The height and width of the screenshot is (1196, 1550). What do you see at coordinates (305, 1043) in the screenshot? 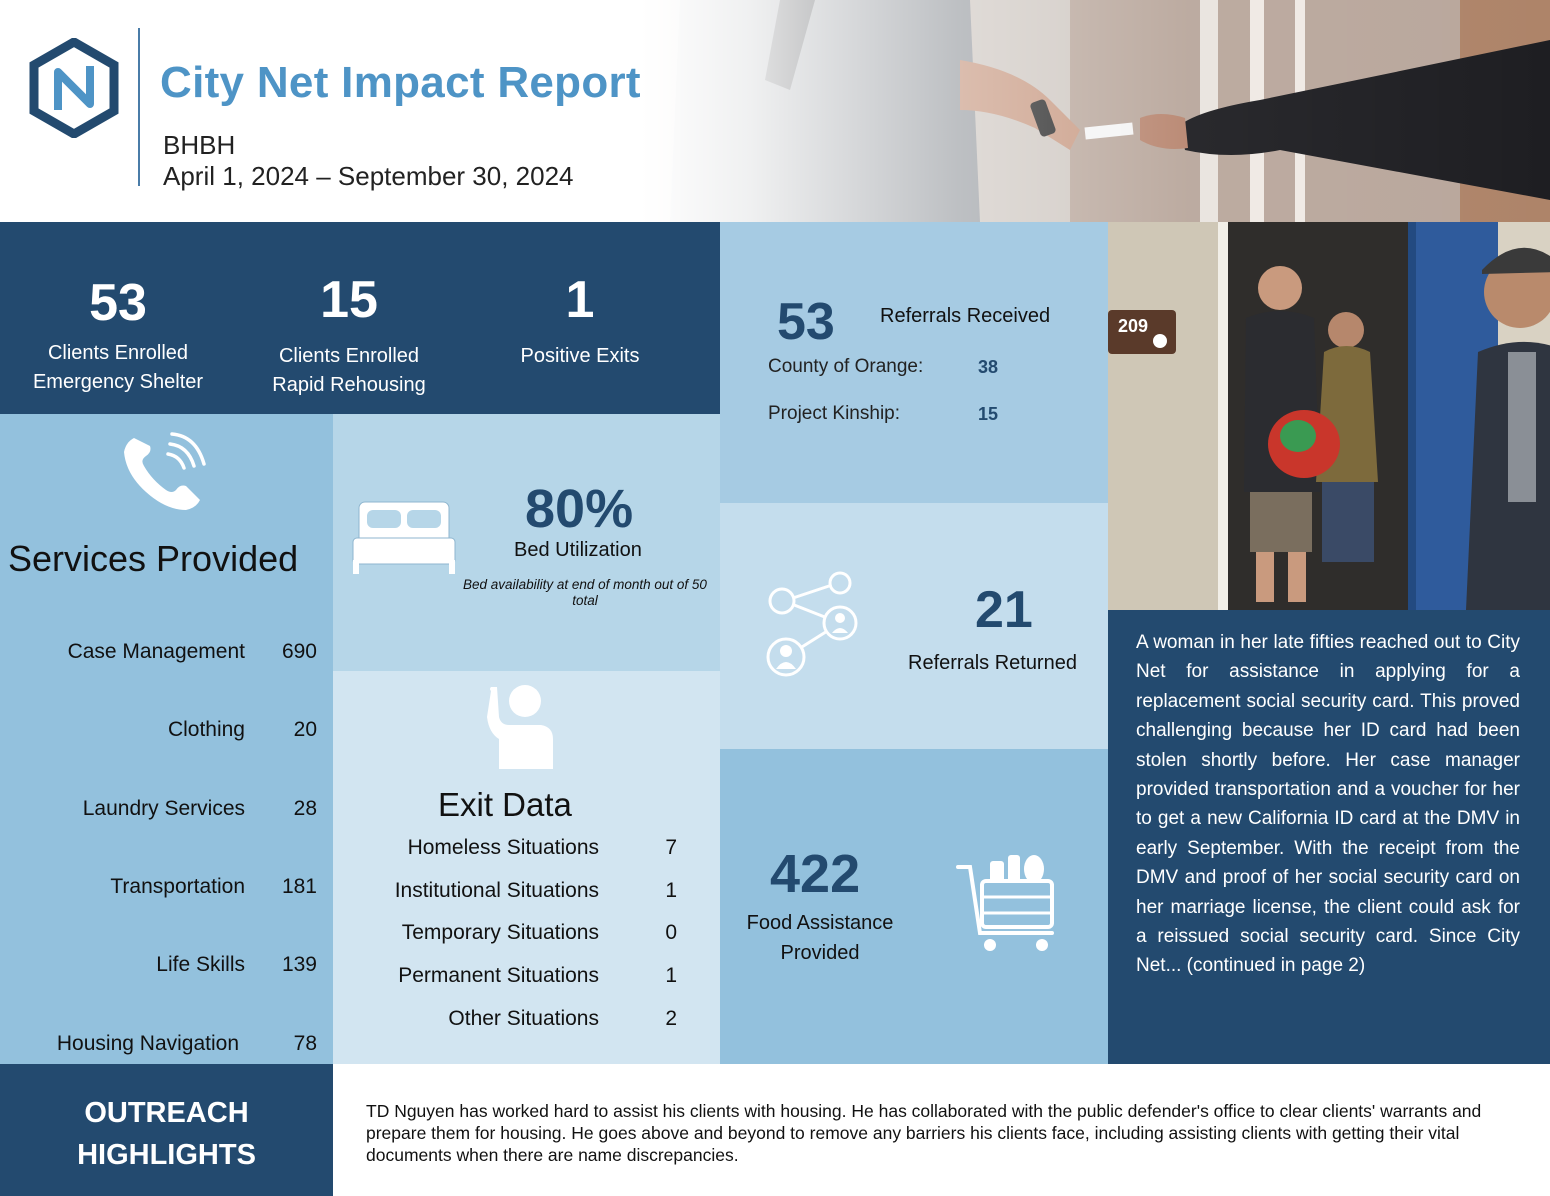
I see `service-value: 78` at bounding box center [305, 1043].